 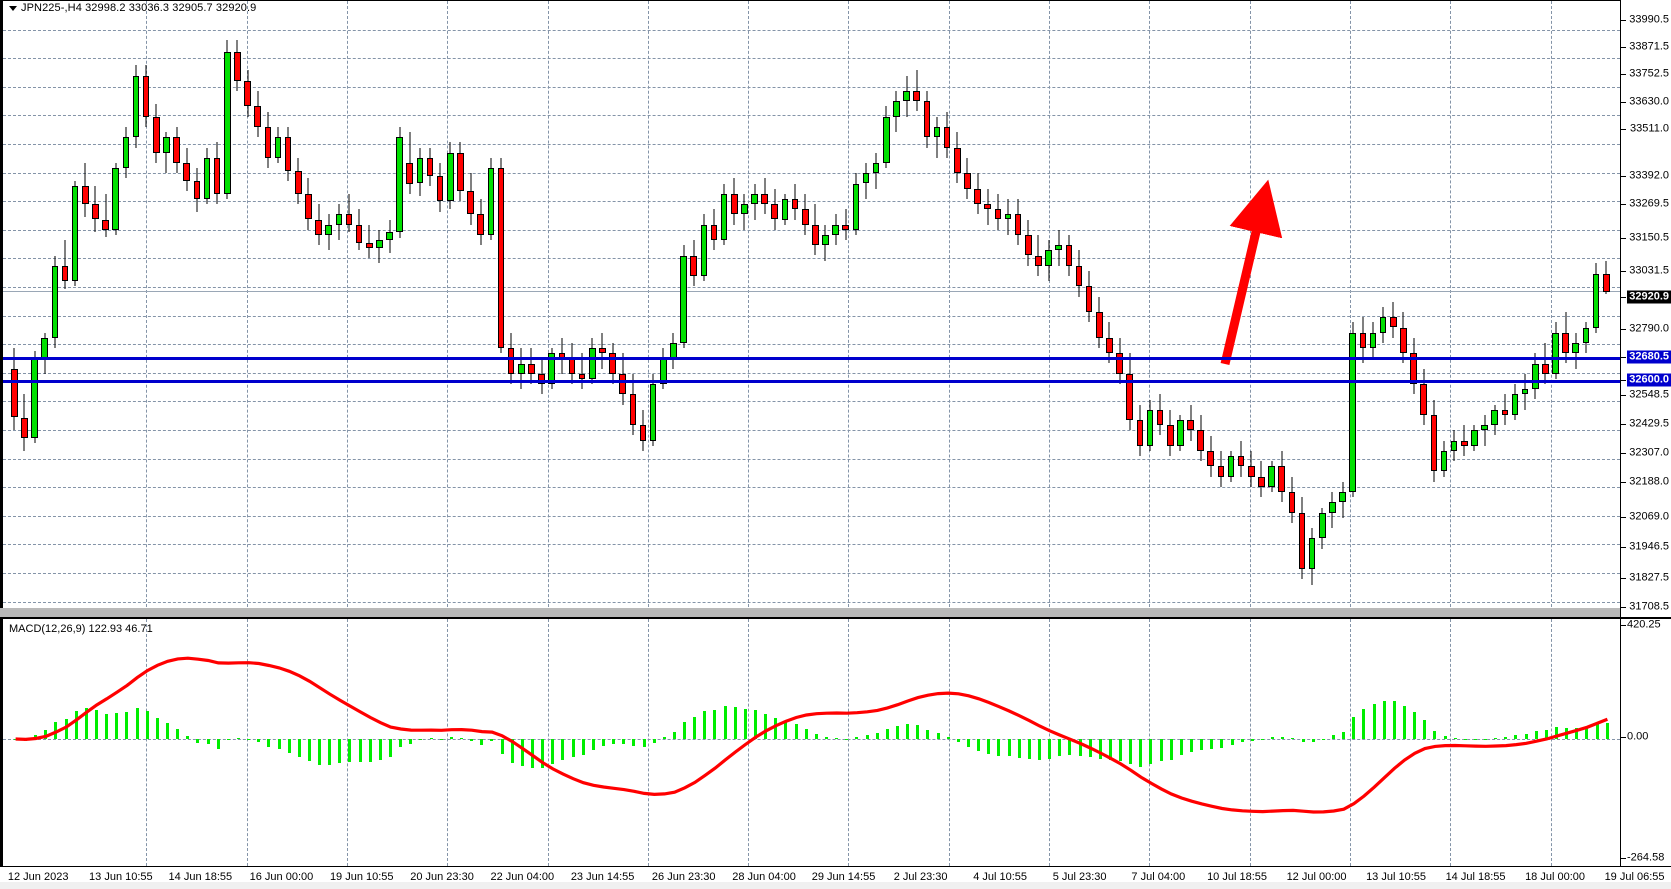 I want to click on macd-legend: MACD(12,26,9) 122.93 46.71, so click(x=81, y=629).